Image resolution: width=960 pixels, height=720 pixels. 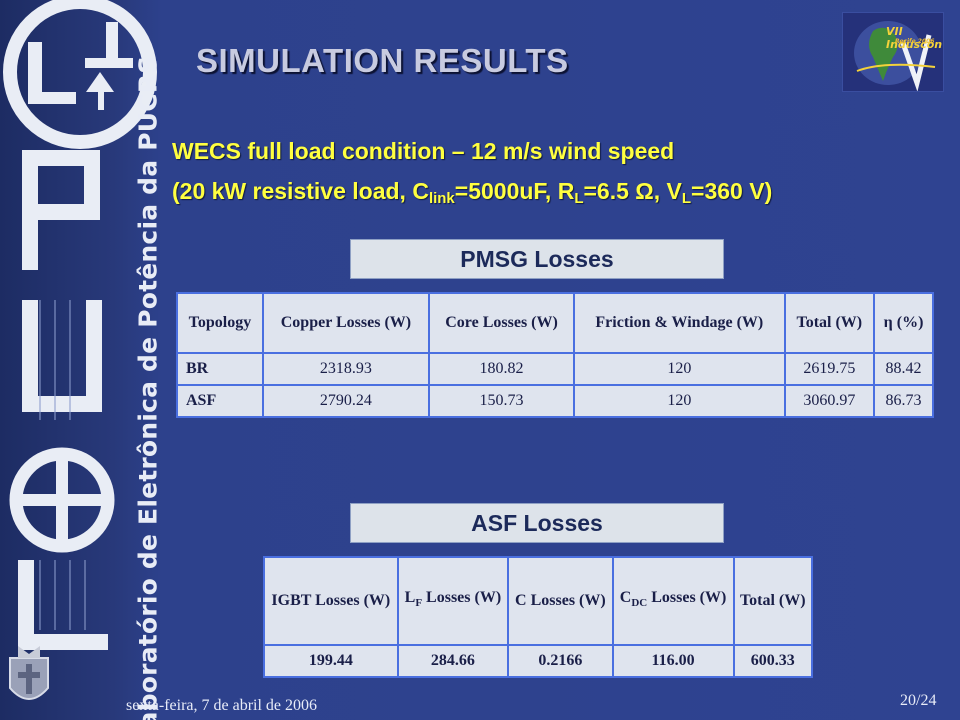 I want to click on header-core-losses: Core Losses (W), so click(x=501, y=323).